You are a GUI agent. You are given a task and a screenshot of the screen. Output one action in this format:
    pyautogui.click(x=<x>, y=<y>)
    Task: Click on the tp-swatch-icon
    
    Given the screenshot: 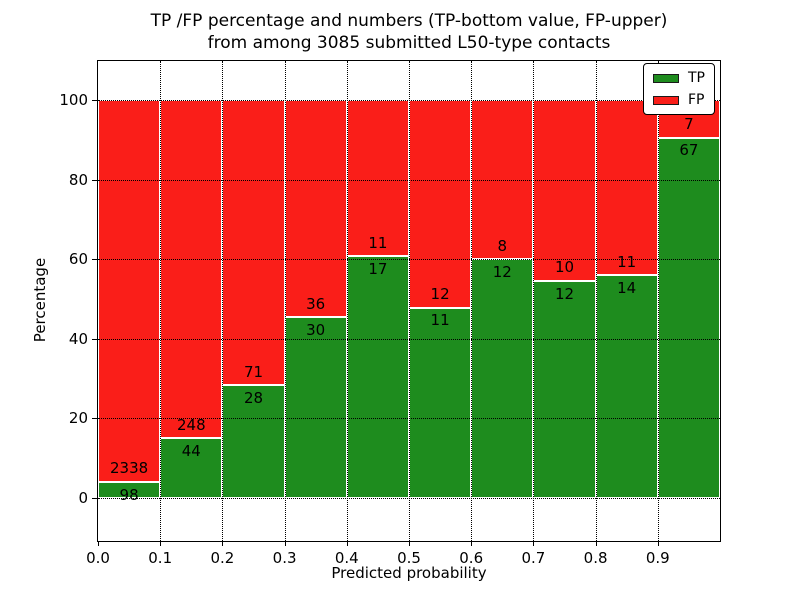 What is the action you would take?
    pyautogui.click(x=666, y=78)
    